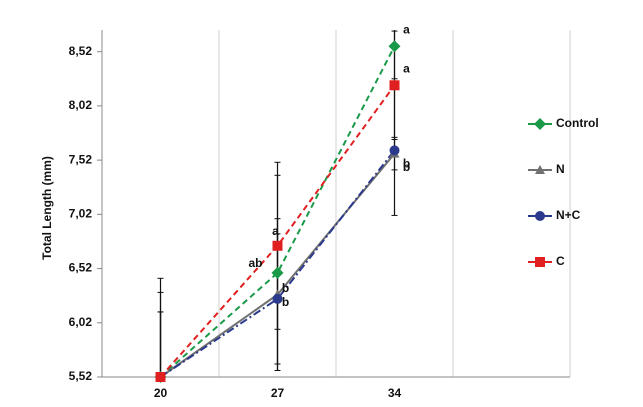 Image resolution: width=643 pixels, height=407 pixels. I want to click on y-tick-label: 5,52, so click(81, 376).